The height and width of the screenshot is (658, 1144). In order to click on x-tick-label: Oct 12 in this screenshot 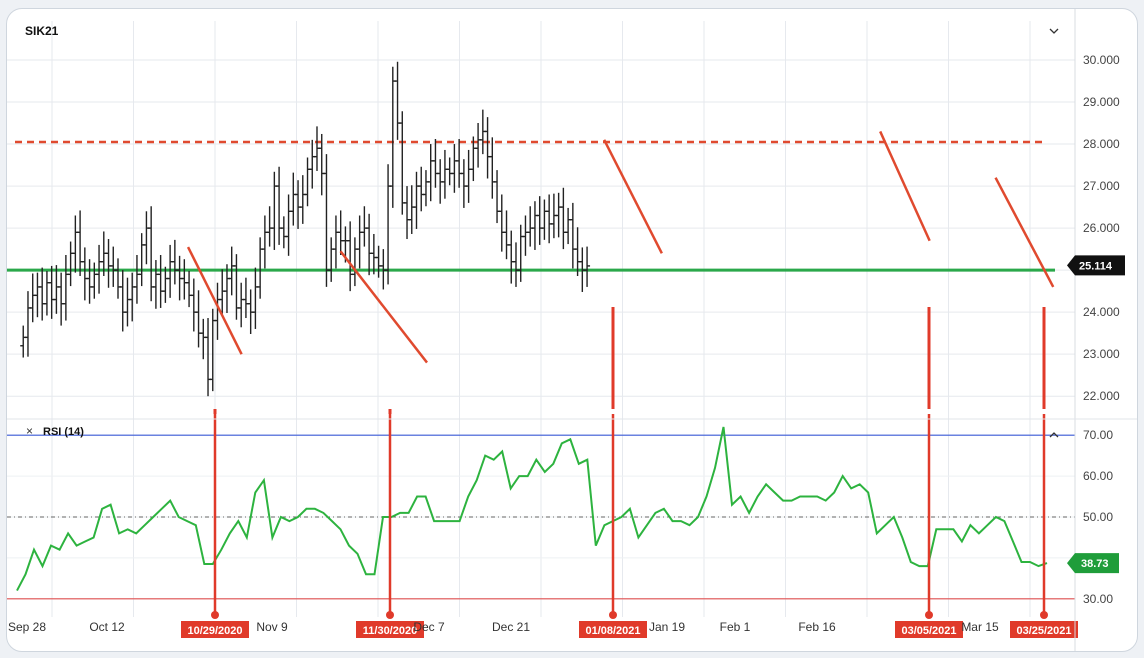, I will do `click(107, 627)`.